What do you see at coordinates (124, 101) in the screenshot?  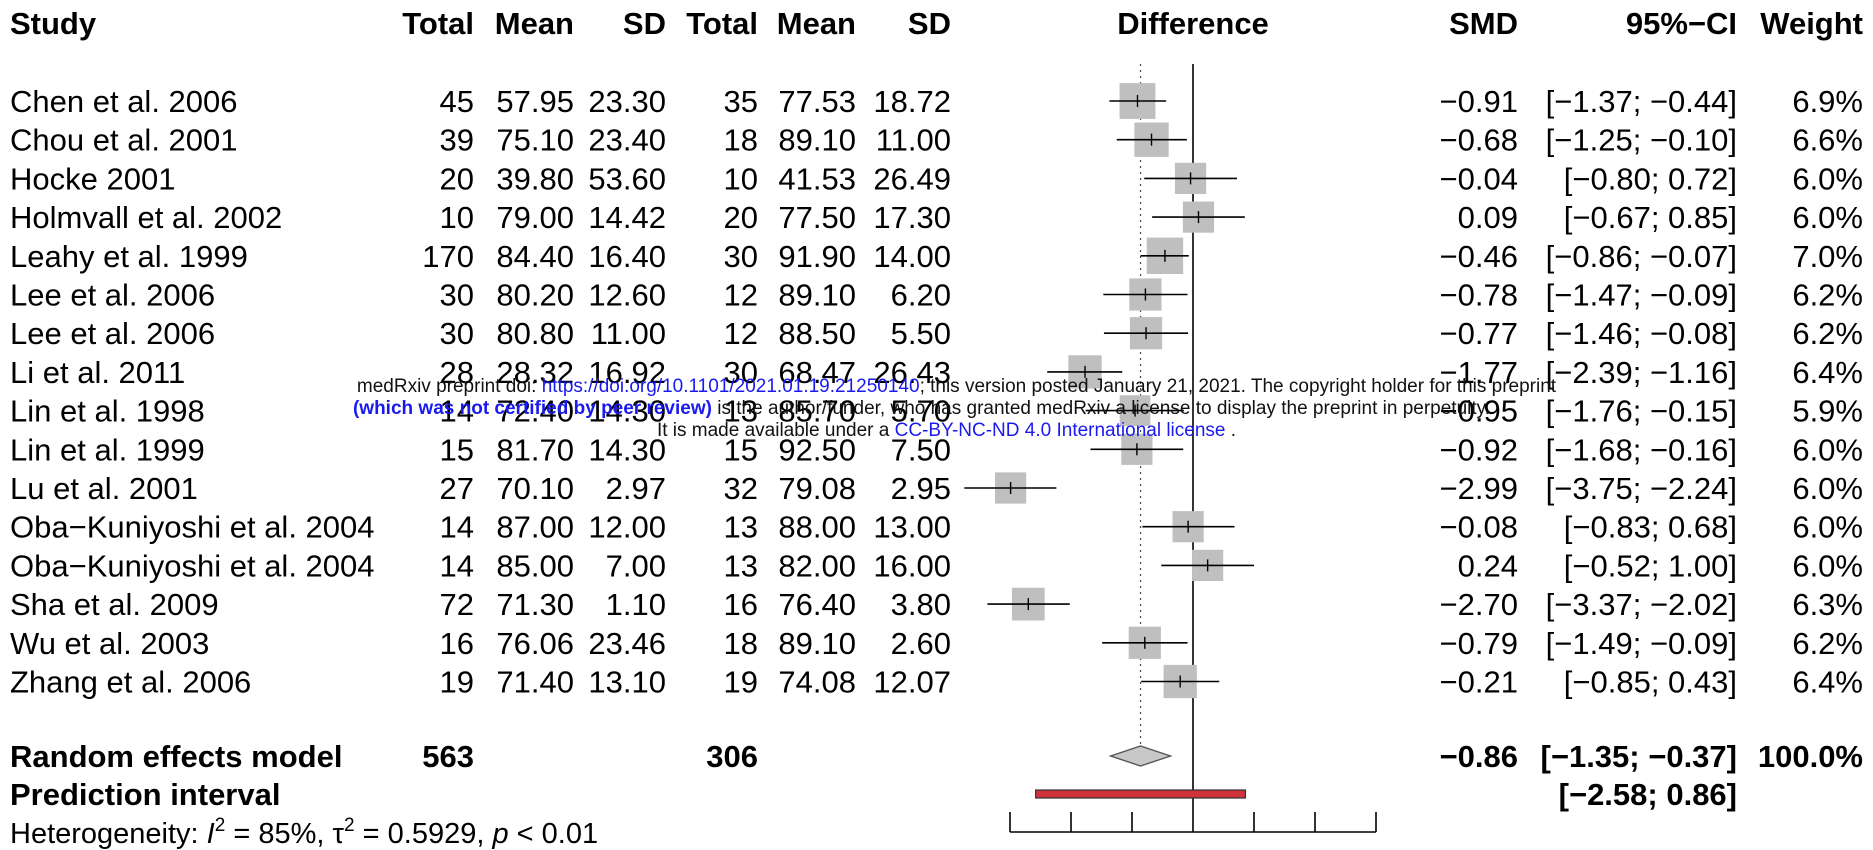 I see `study-name: Chen et al. 2006` at bounding box center [124, 101].